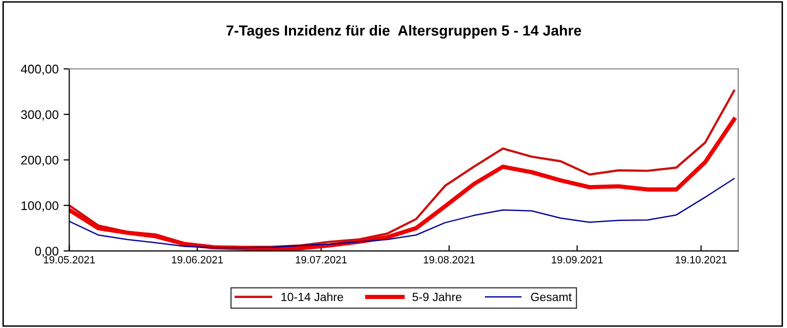  I want to click on y-tick-label: 400,00, so click(39, 70).